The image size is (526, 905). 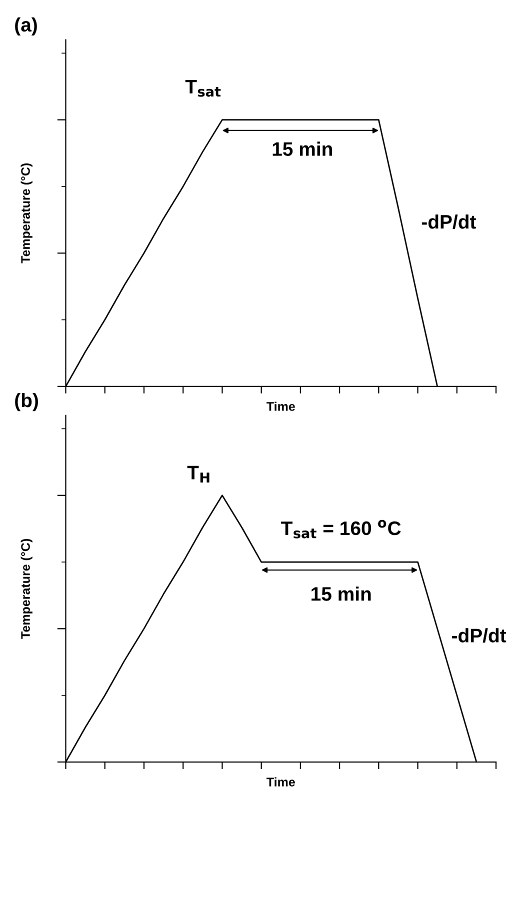 I want to click on text: T$_{sat}$, so click(x=203, y=88).